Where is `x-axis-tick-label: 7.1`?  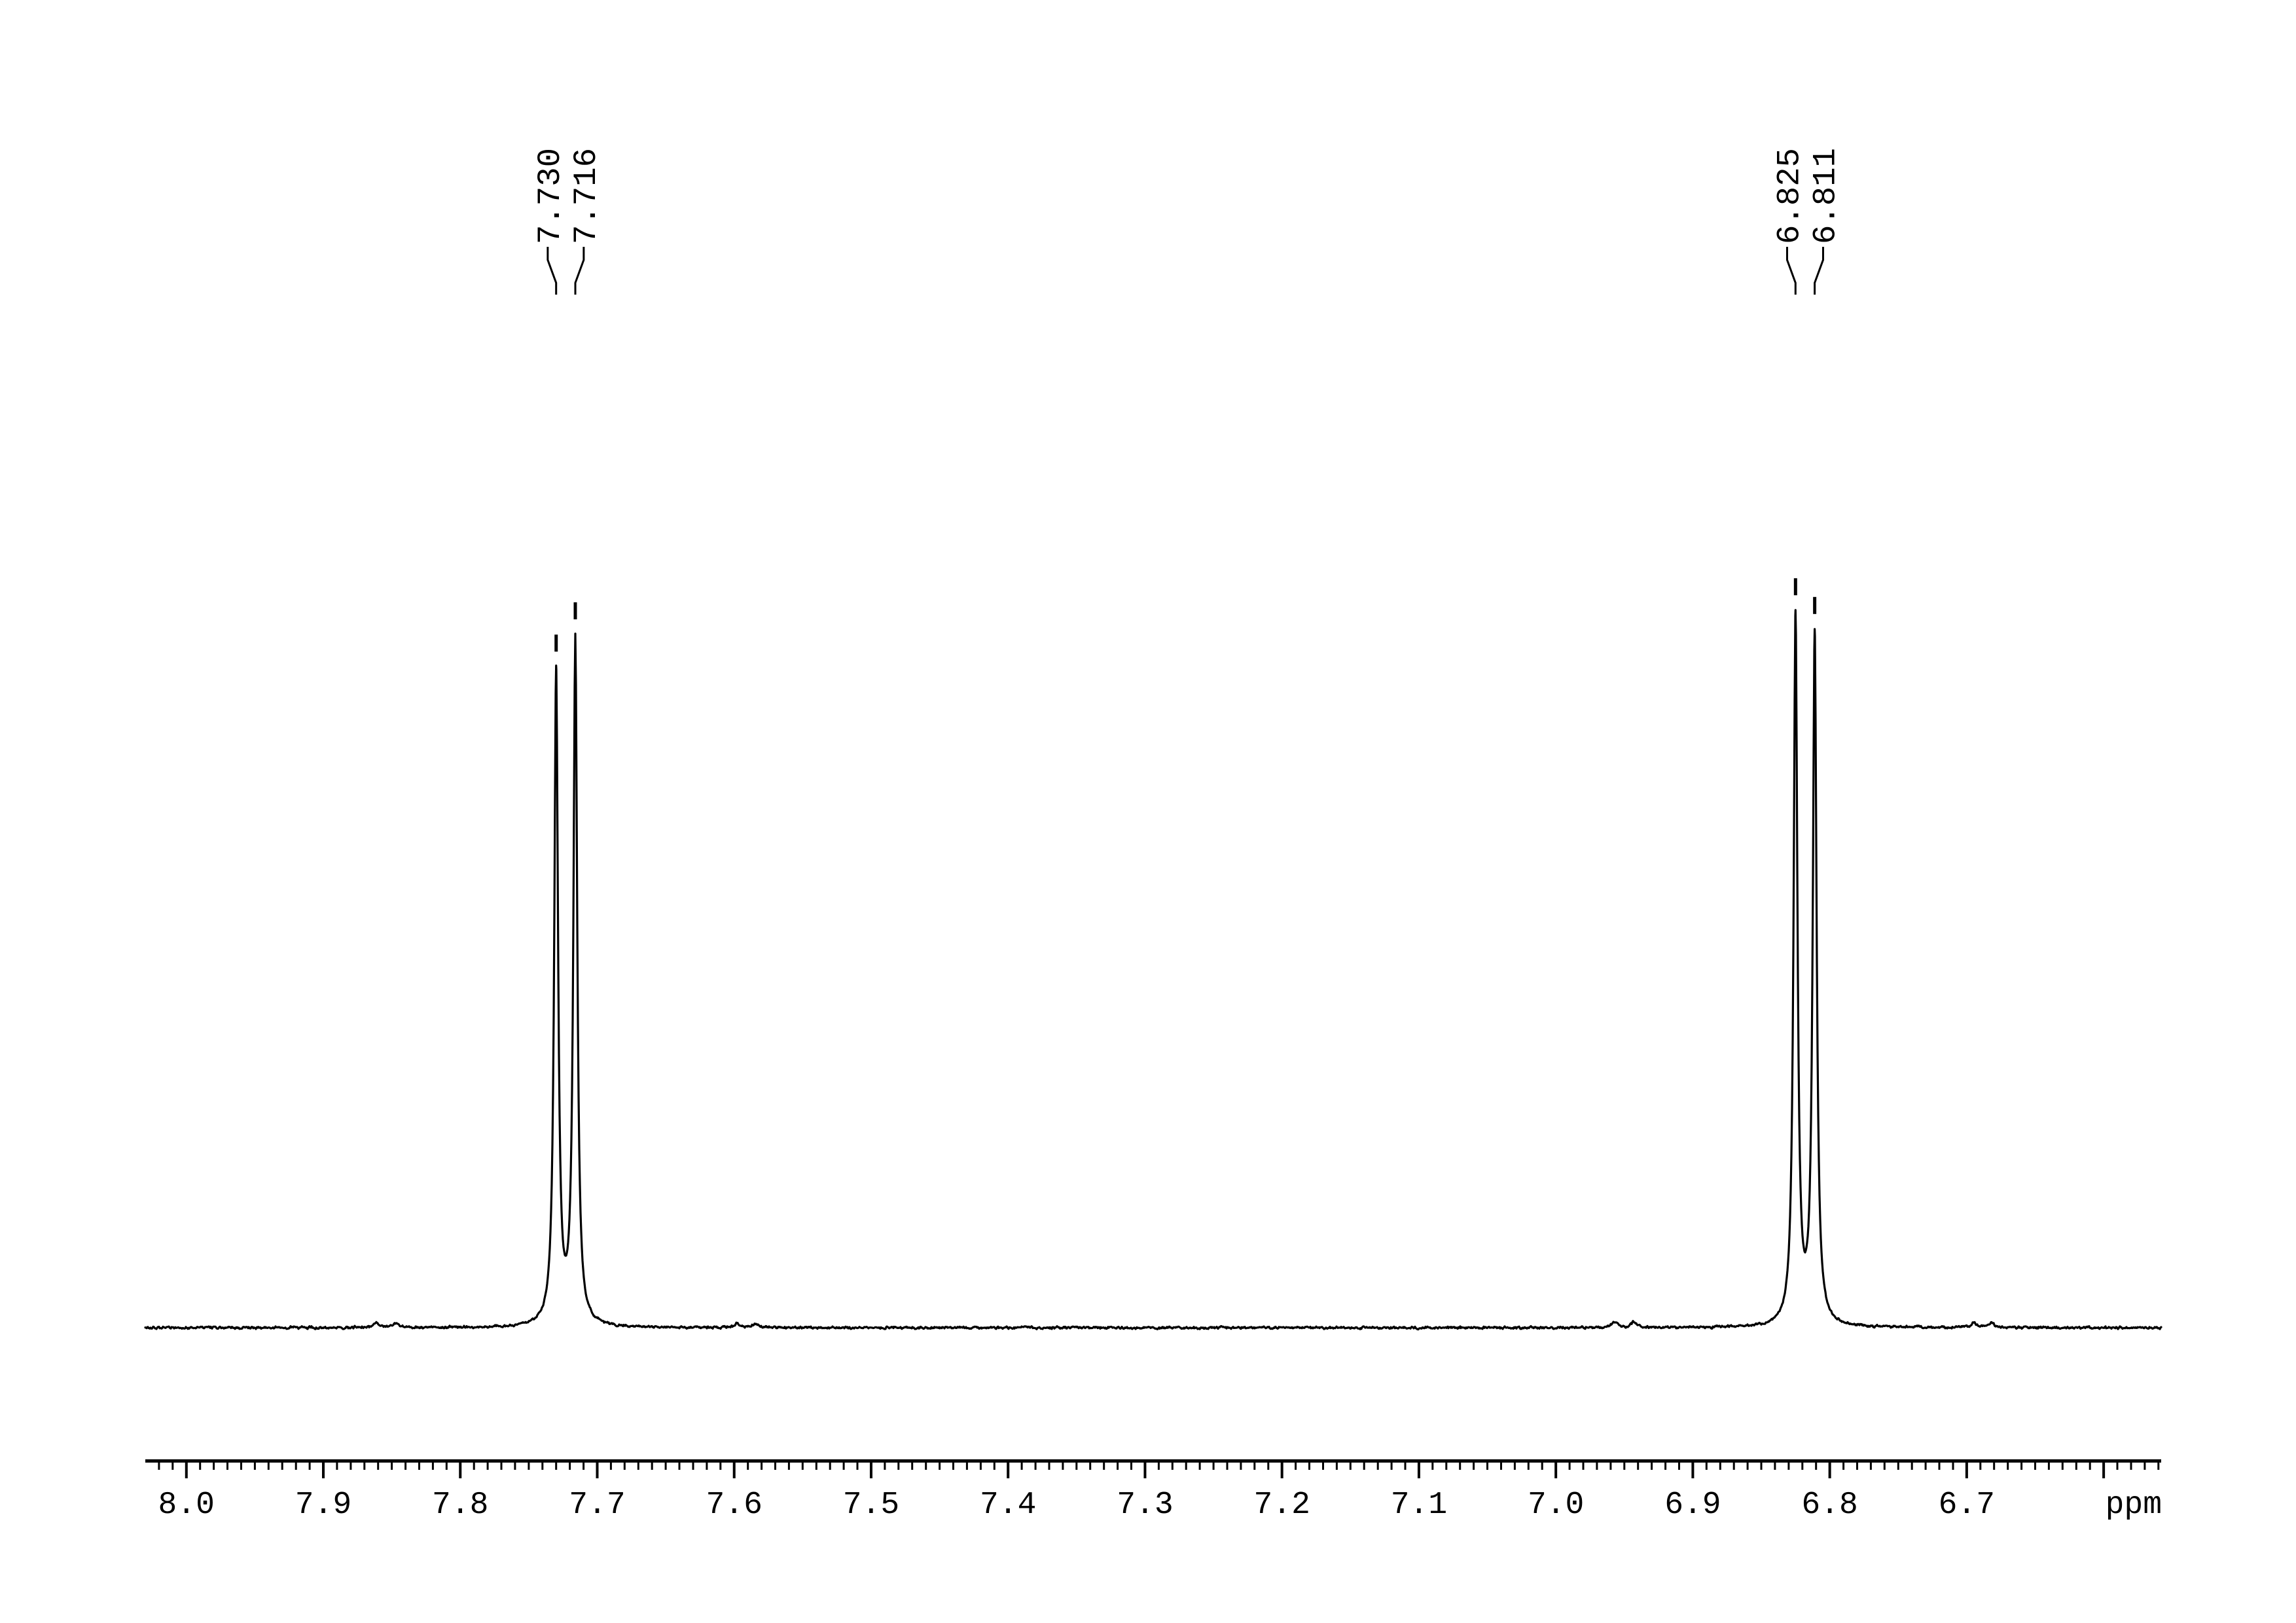 x-axis-tick-label: 7.1 is located at coordinates (1419, 1505).